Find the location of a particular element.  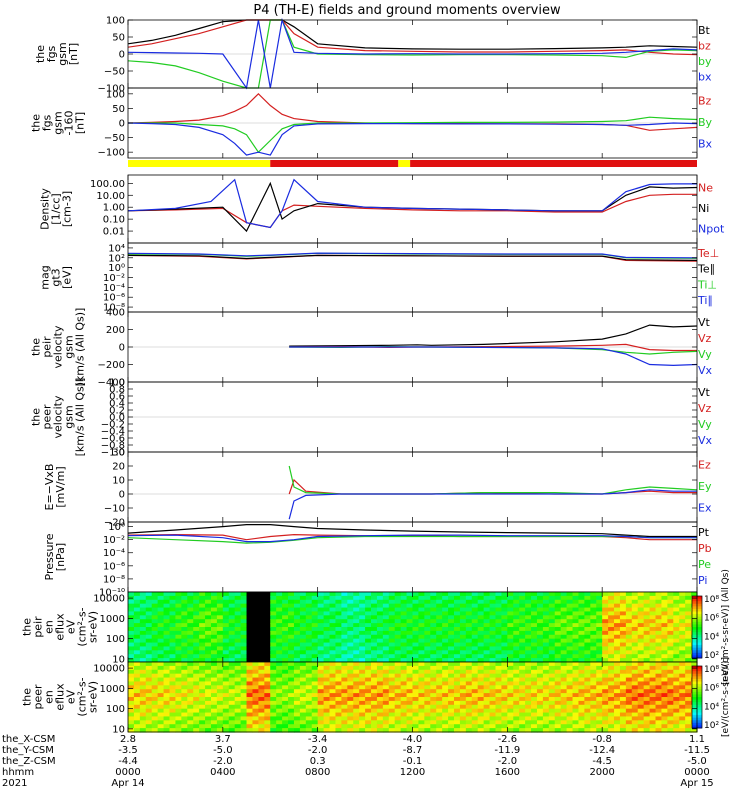

y-tick-label: −50 is located at coordinates (114, 72).